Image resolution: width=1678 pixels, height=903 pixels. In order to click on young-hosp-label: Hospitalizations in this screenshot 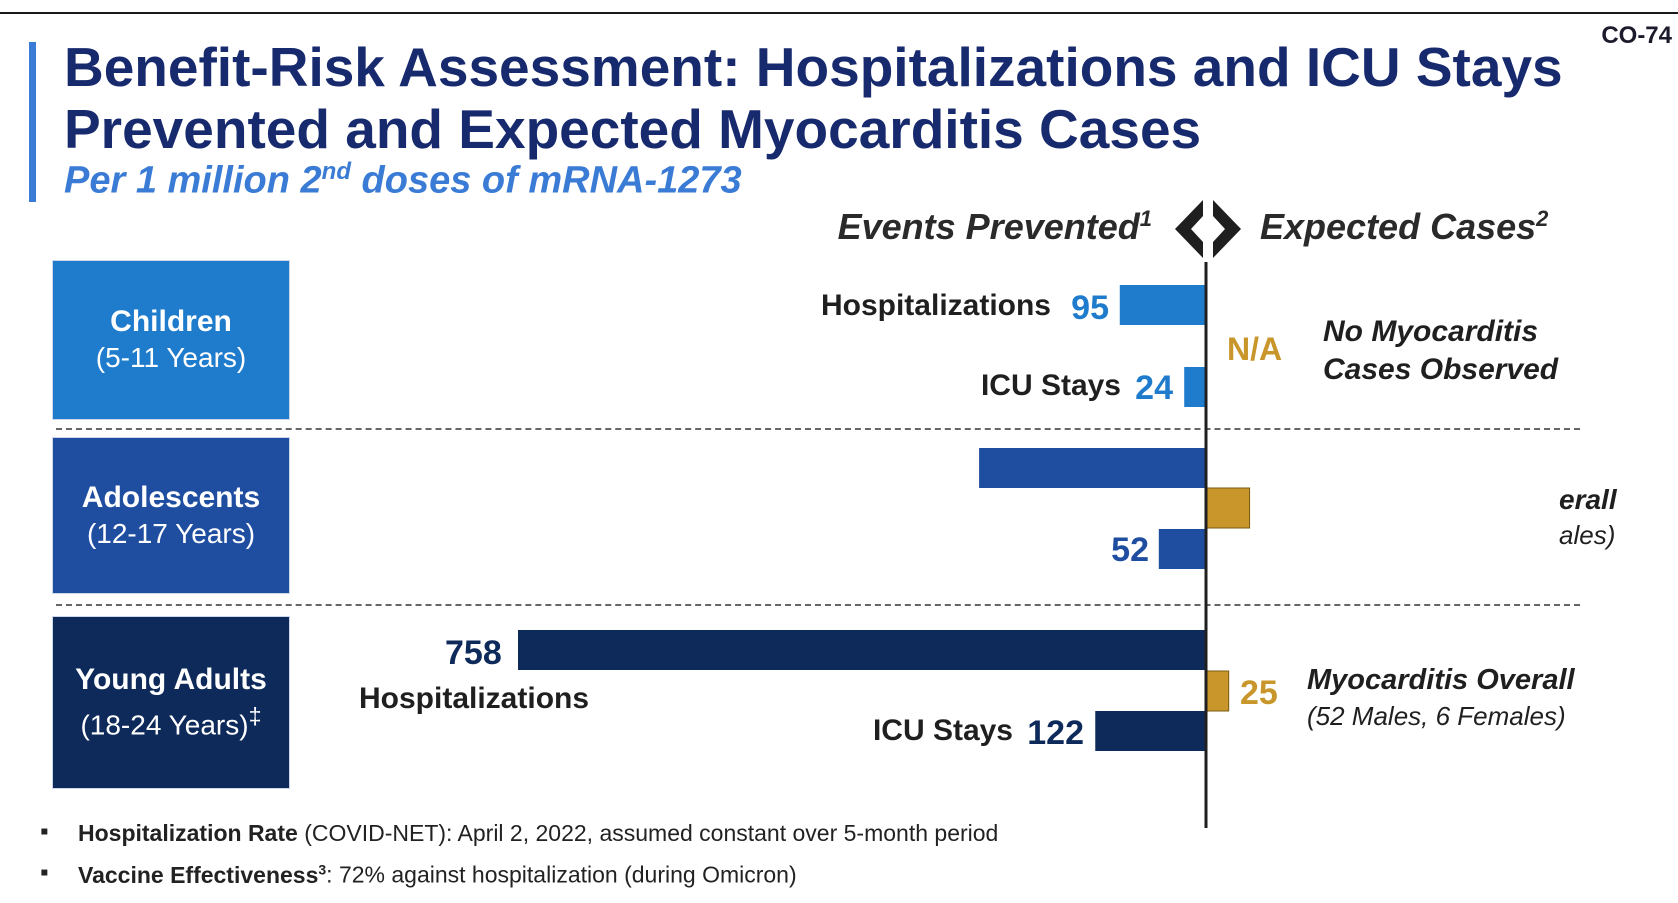, I will do `click(474, 698)`.